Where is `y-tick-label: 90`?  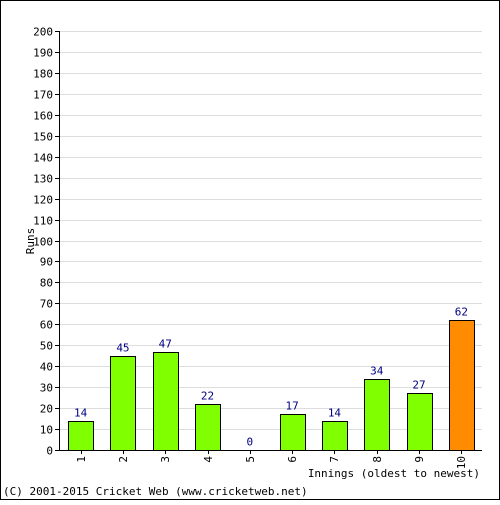
y-tick-label: 90 is located at coordinates (46, 262).